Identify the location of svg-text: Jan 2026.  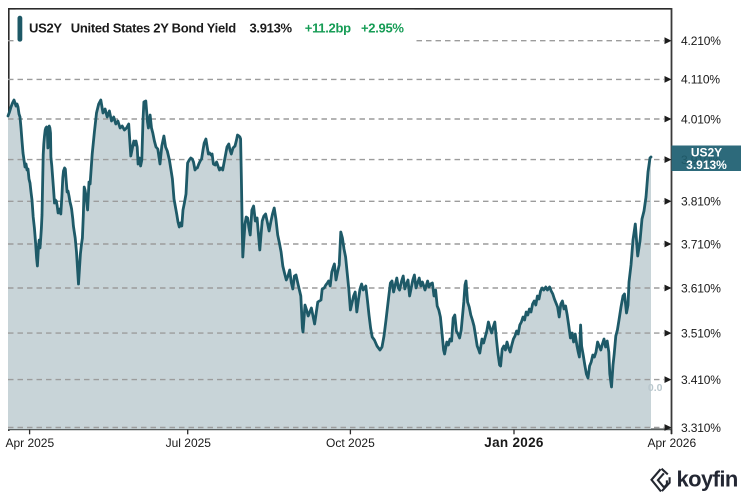
(514, 442).